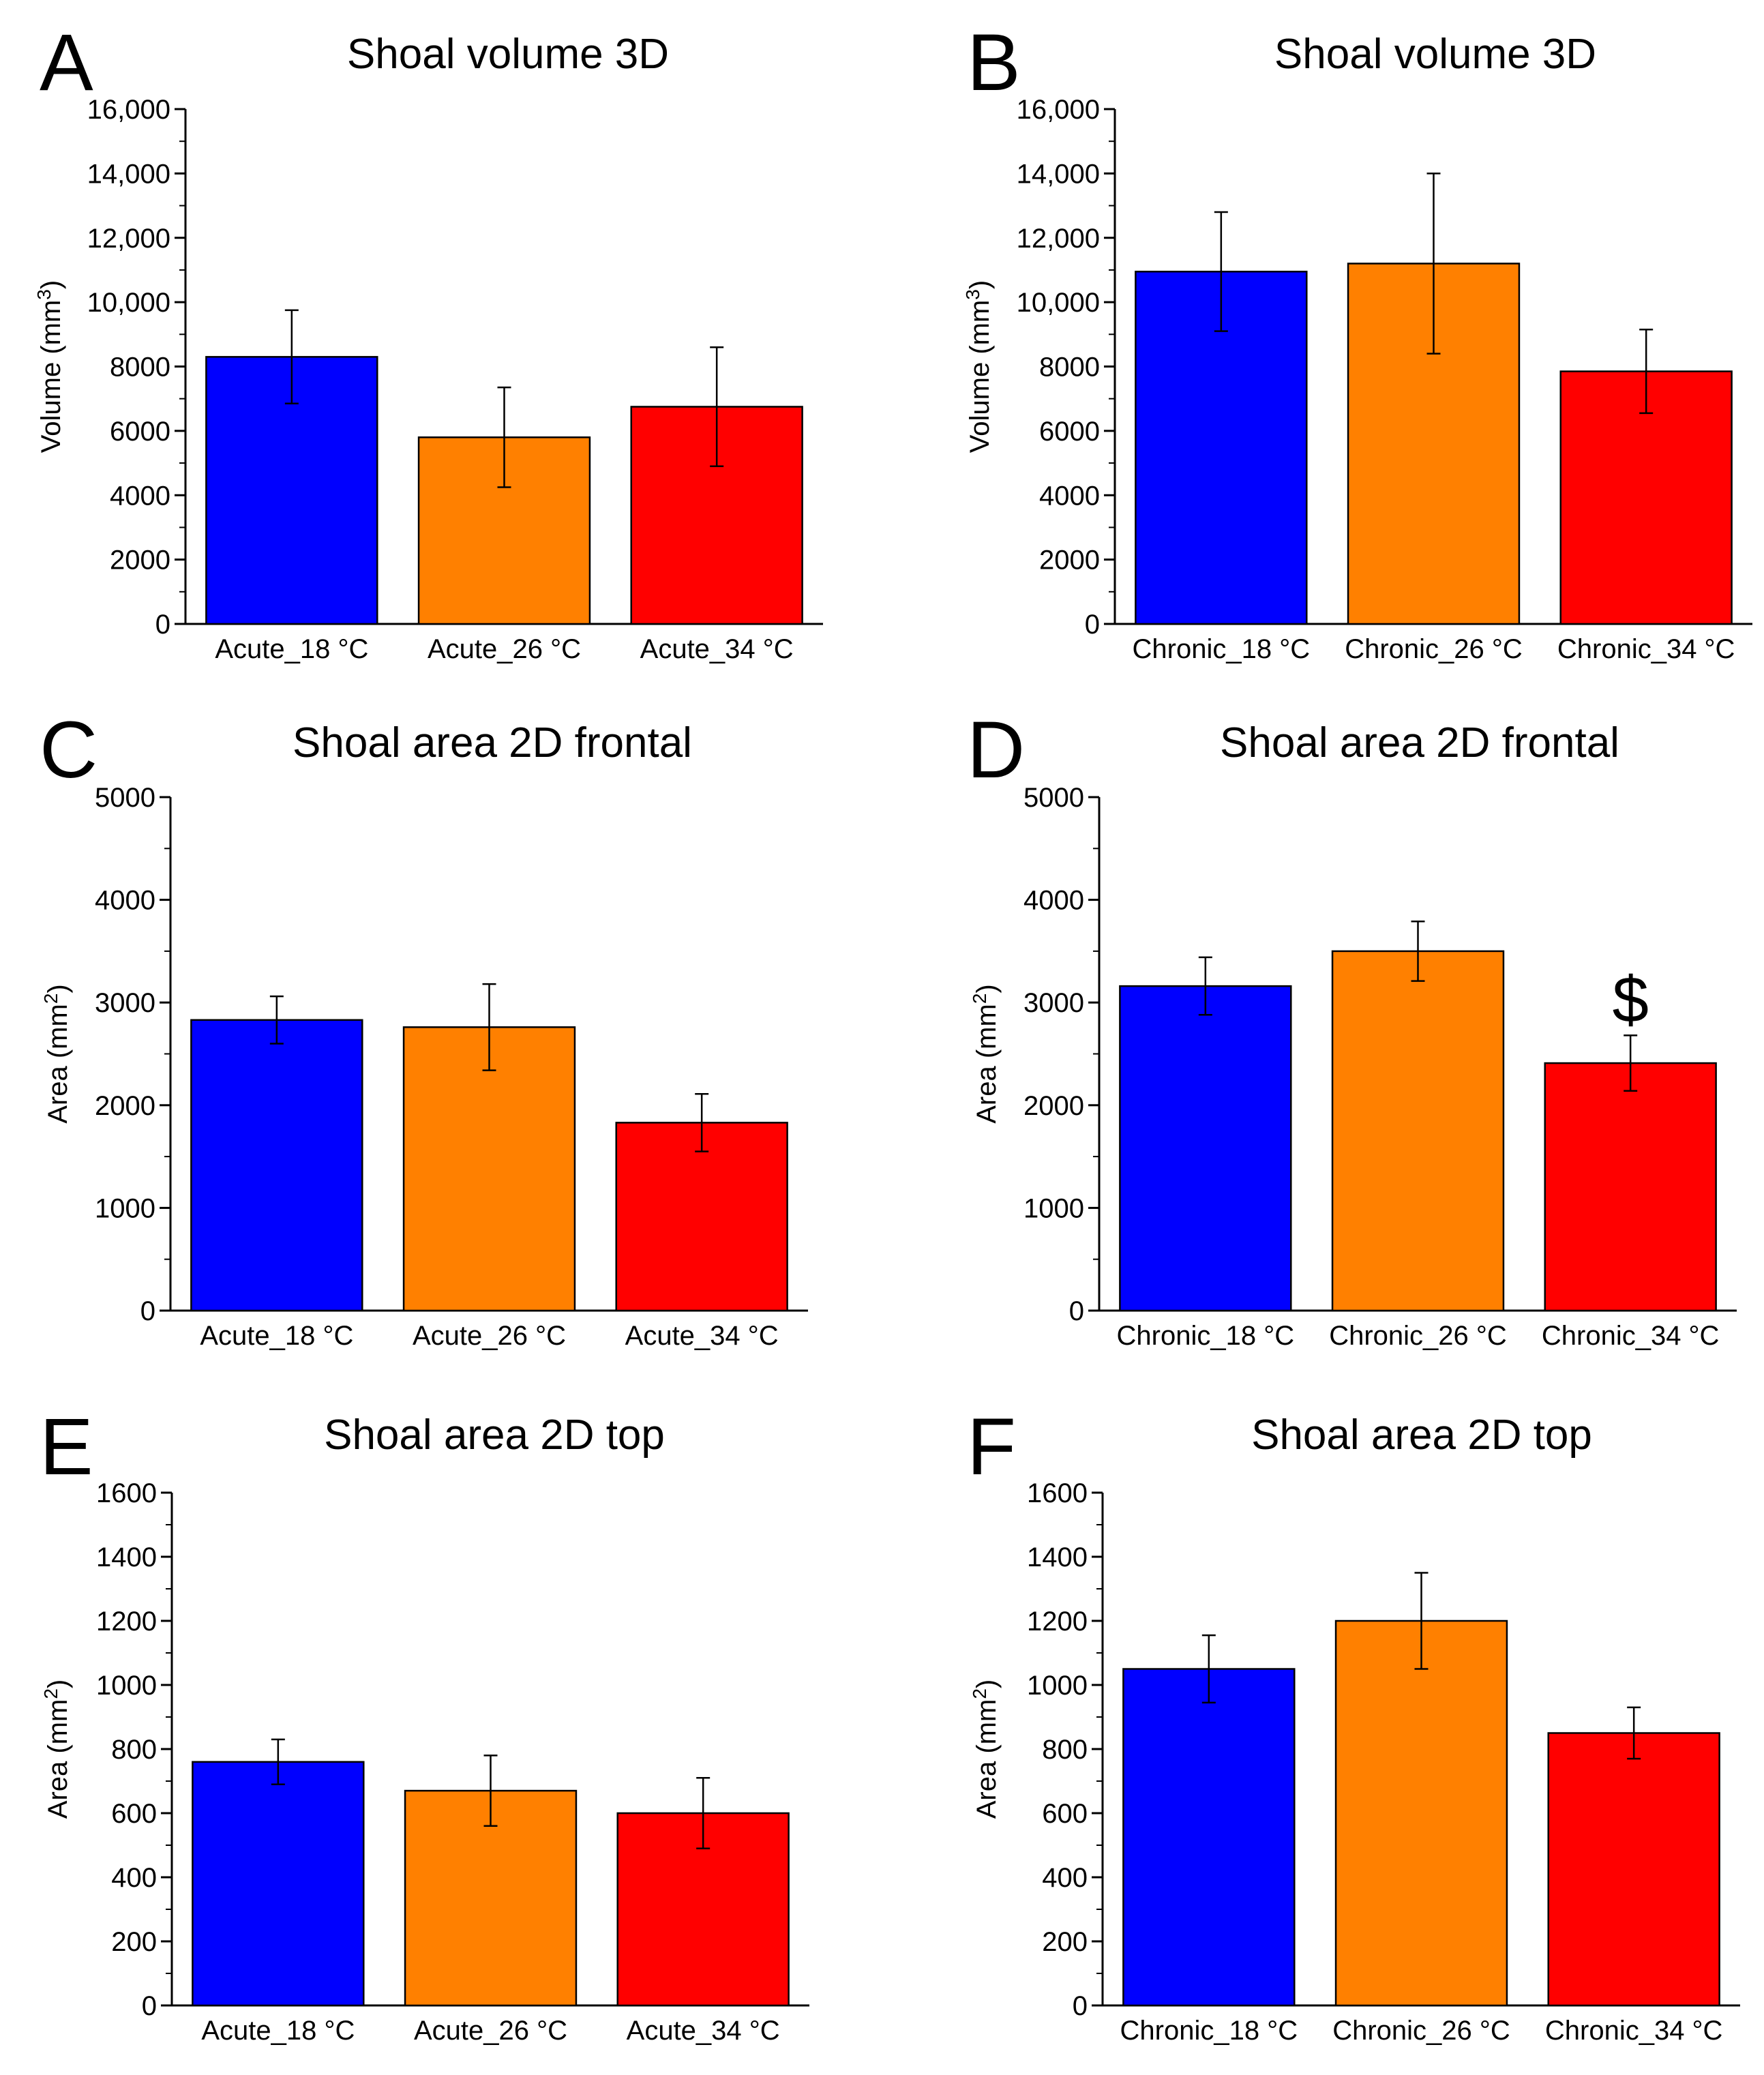  What do you see at coordinates (492, 743) in the screenshot?
I see `chart-title: Shoal area 2D frontal` at bounding box center [492, 743].